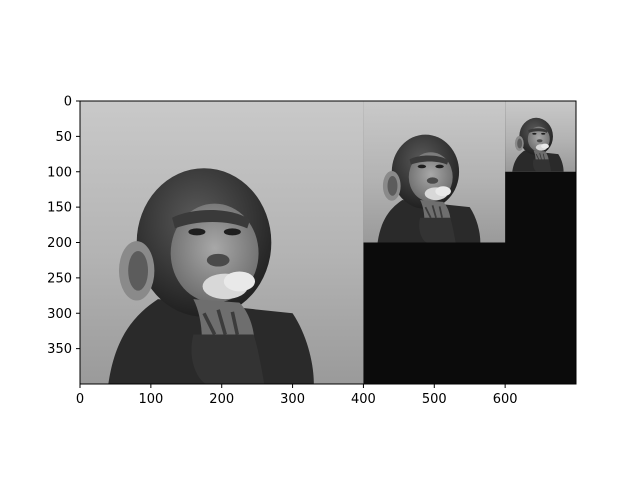  Describe the element at coordinates (68, 102) in the screenshot. I see `y-tick-label: 0` at that location.